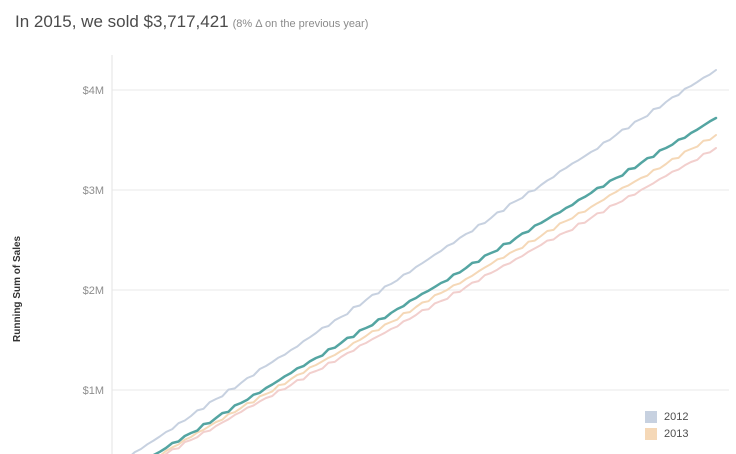 The width and height of the screenshot is (736, 454). What do you see at coordinates (122, 21) in the screenshot?
I see `chart-title-text: In 2015, we sold $3,717,421` at bounding box center [122, 21].